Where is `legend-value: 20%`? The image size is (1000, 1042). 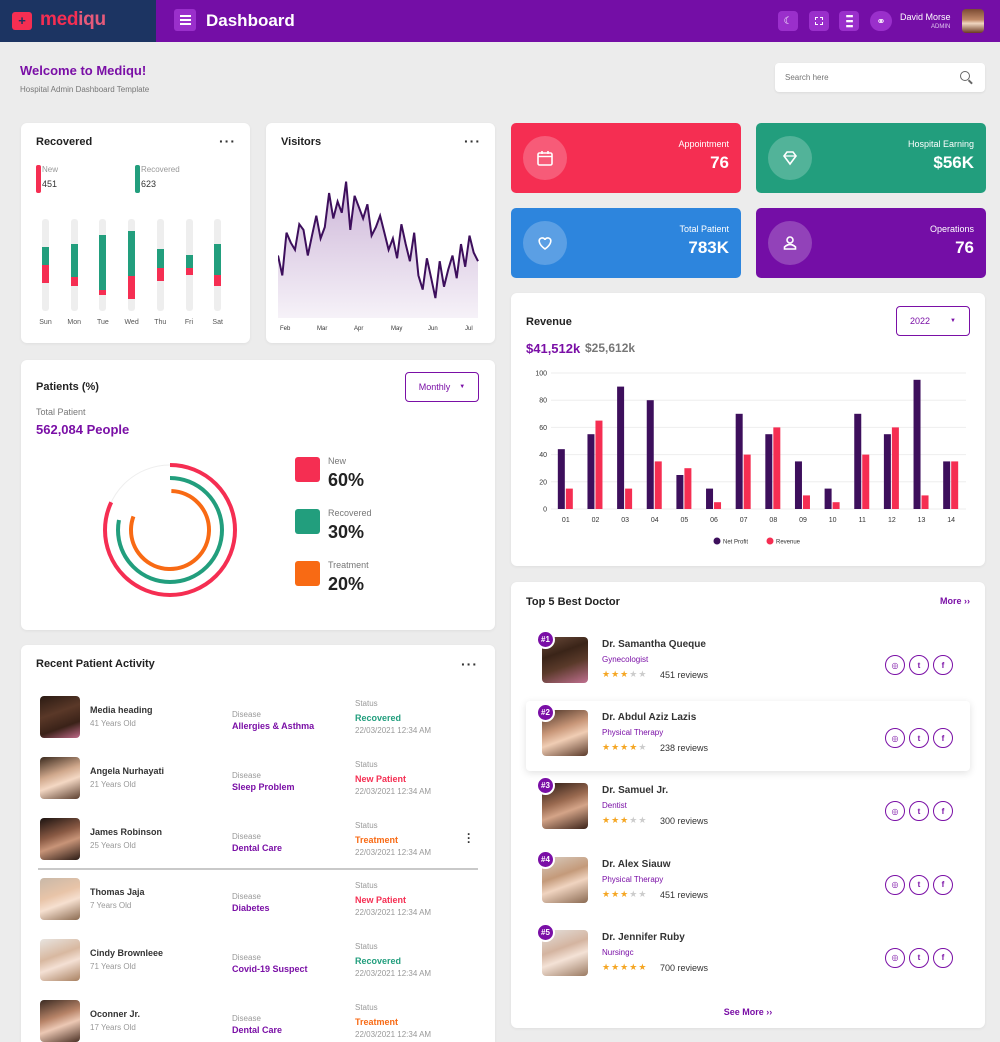
legend-value: 20% is located at coordinates (346, 584).